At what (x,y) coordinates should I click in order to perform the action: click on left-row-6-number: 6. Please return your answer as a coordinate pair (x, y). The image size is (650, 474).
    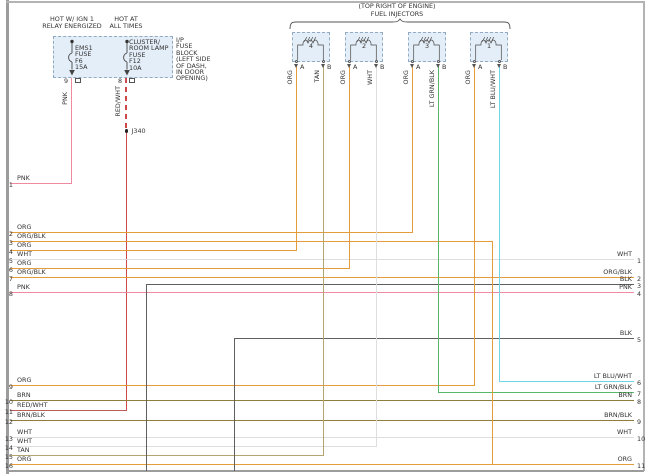
    Looking at the image, I should click on (10, 270).